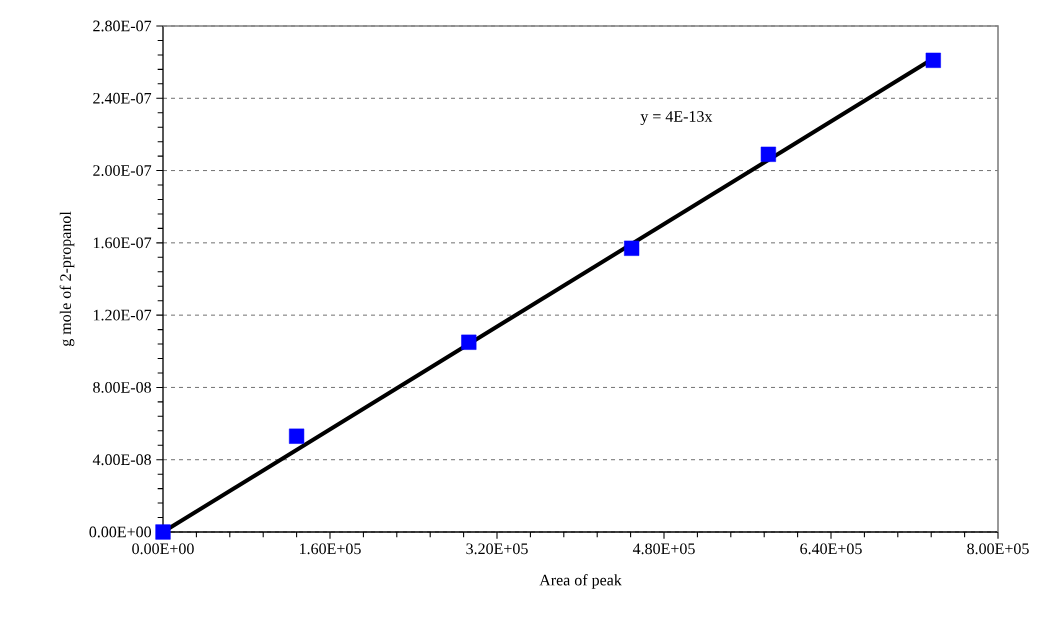 The height and width of the screenshot is (629, 1052). What do you see at coordinates (122, 243) in the screenshot?
I see `y-tick-label: 1.60E-07` at bounding box center [122, 243].